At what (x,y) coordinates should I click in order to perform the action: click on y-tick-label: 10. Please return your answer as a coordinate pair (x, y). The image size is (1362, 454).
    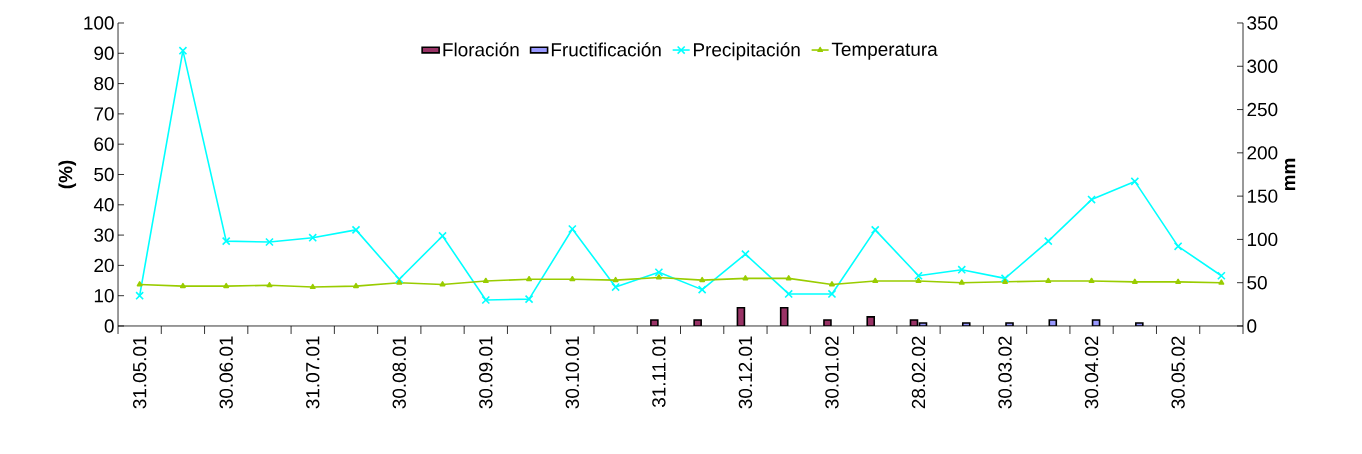
    Looking at the image, I should click on (104, 295).